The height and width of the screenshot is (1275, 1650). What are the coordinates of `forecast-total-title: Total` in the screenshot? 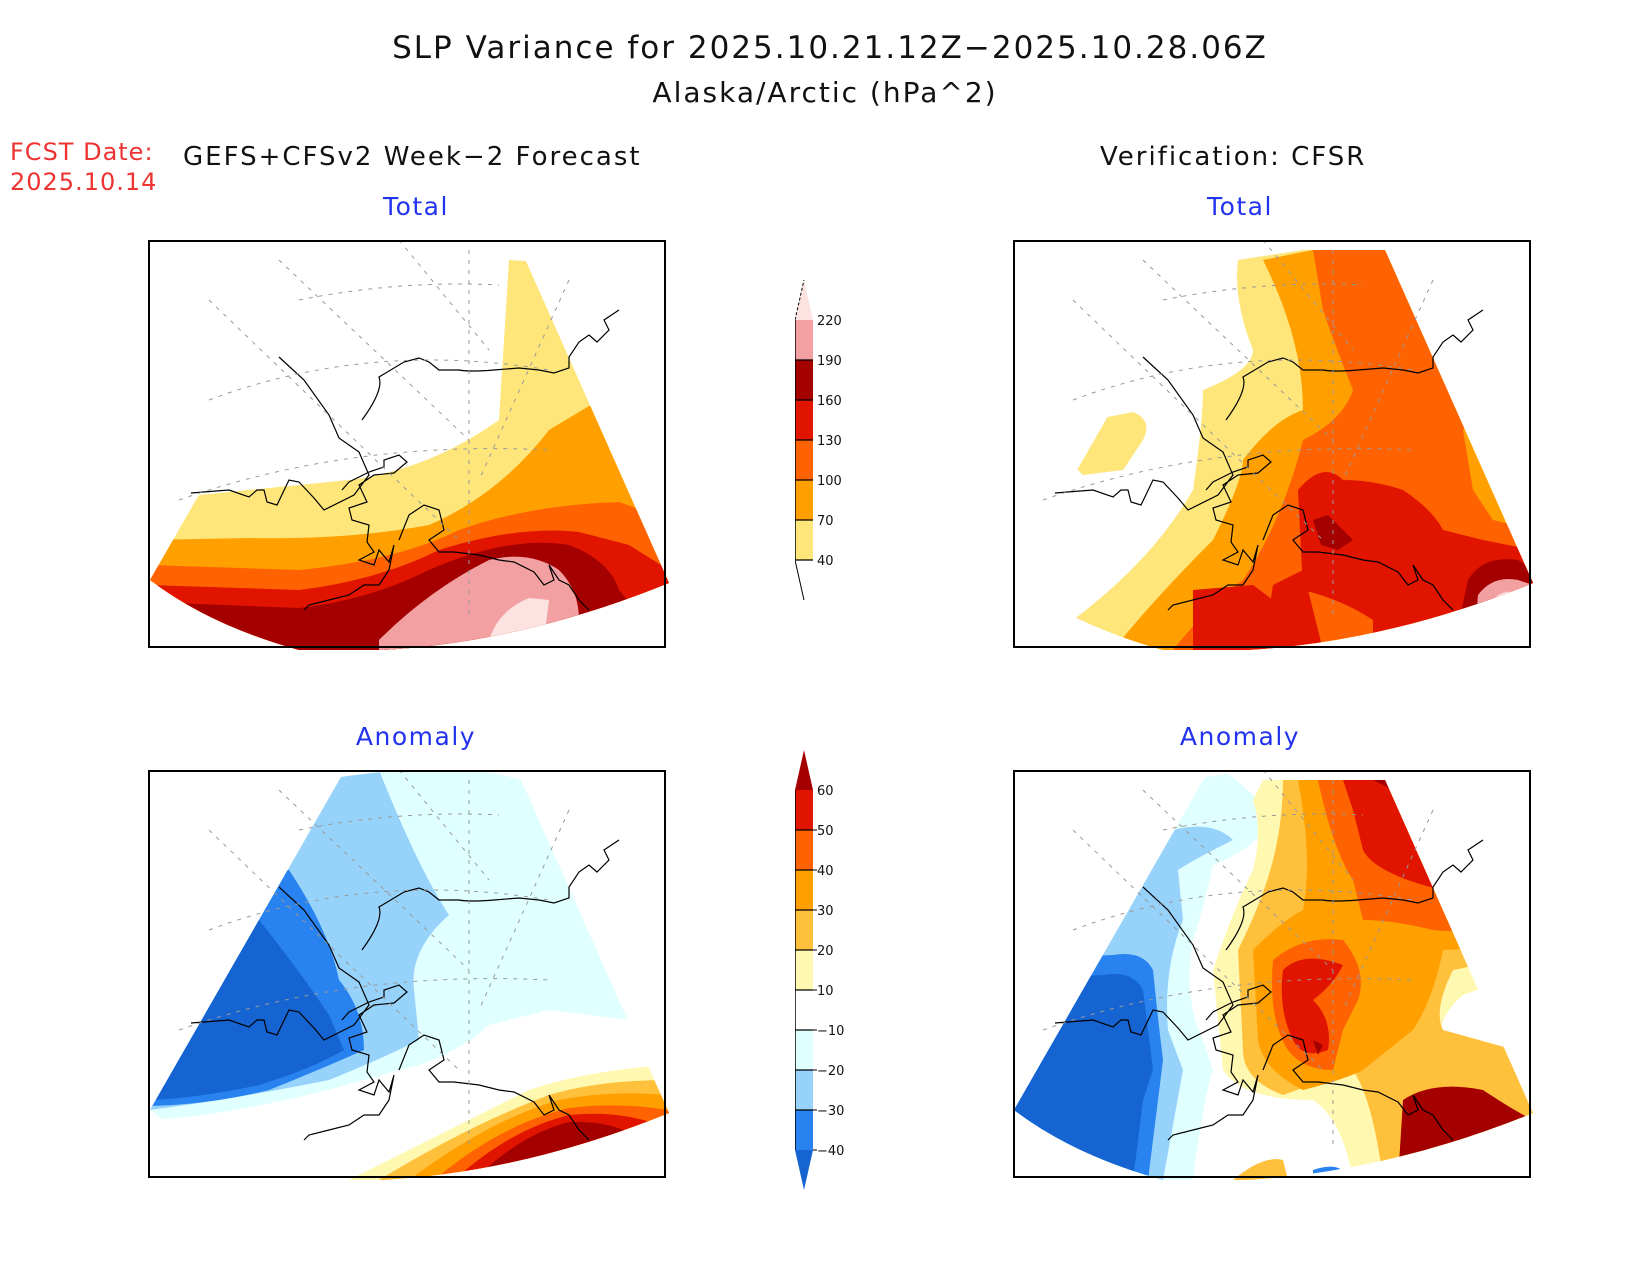 It's located at (416, 206).